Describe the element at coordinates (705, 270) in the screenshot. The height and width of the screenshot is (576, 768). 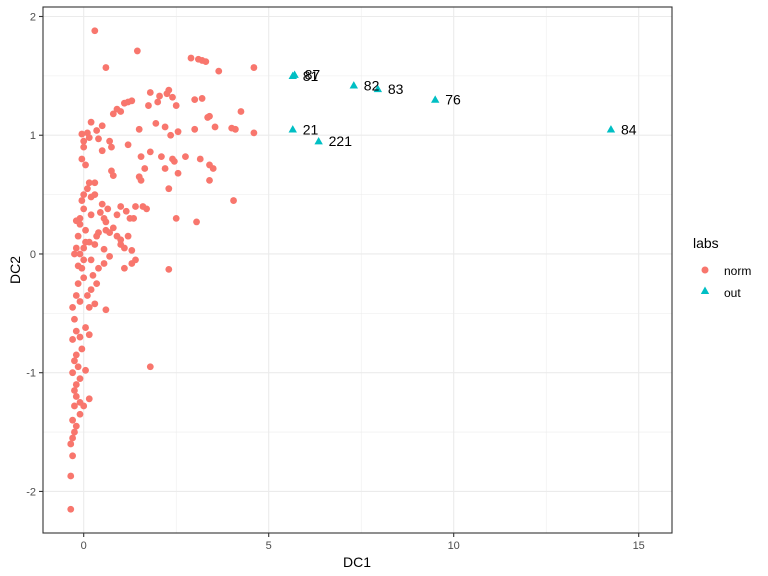
I see `legend-key-norm` at that location.